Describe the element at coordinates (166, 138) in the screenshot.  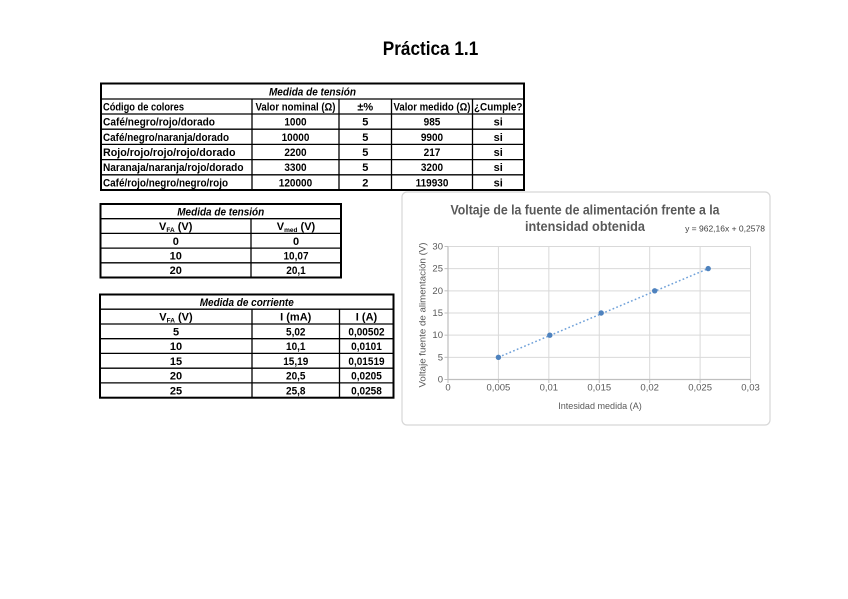
I see `svg-text: Café/negro/naranja/dorado` at that location.